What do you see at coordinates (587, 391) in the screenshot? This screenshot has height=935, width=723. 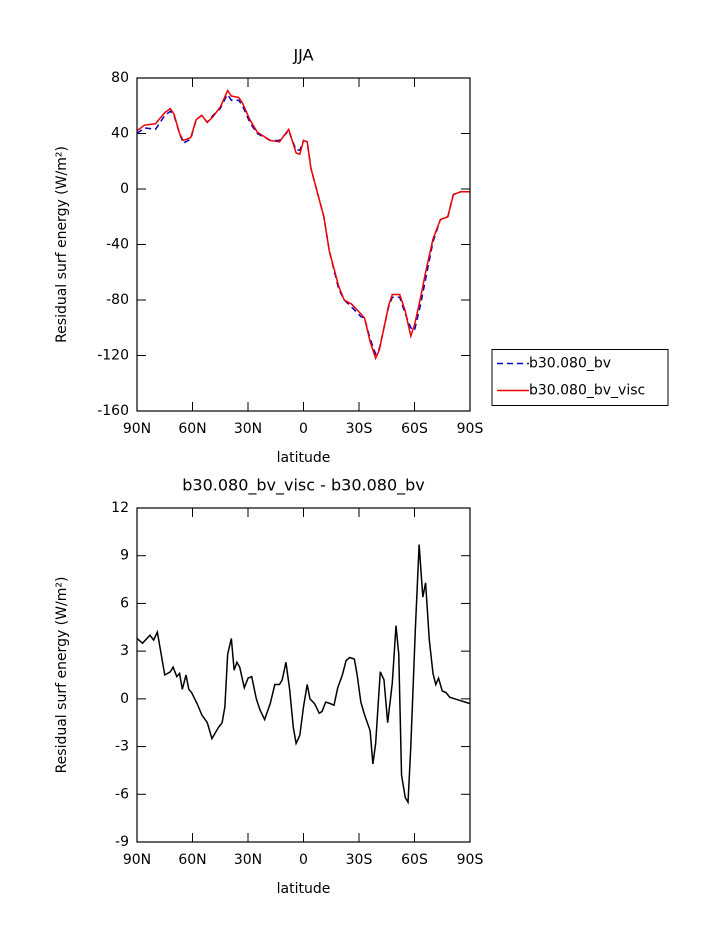 I see `legend-label: b30.080_bv_visc` at bounding box center [587, 391].